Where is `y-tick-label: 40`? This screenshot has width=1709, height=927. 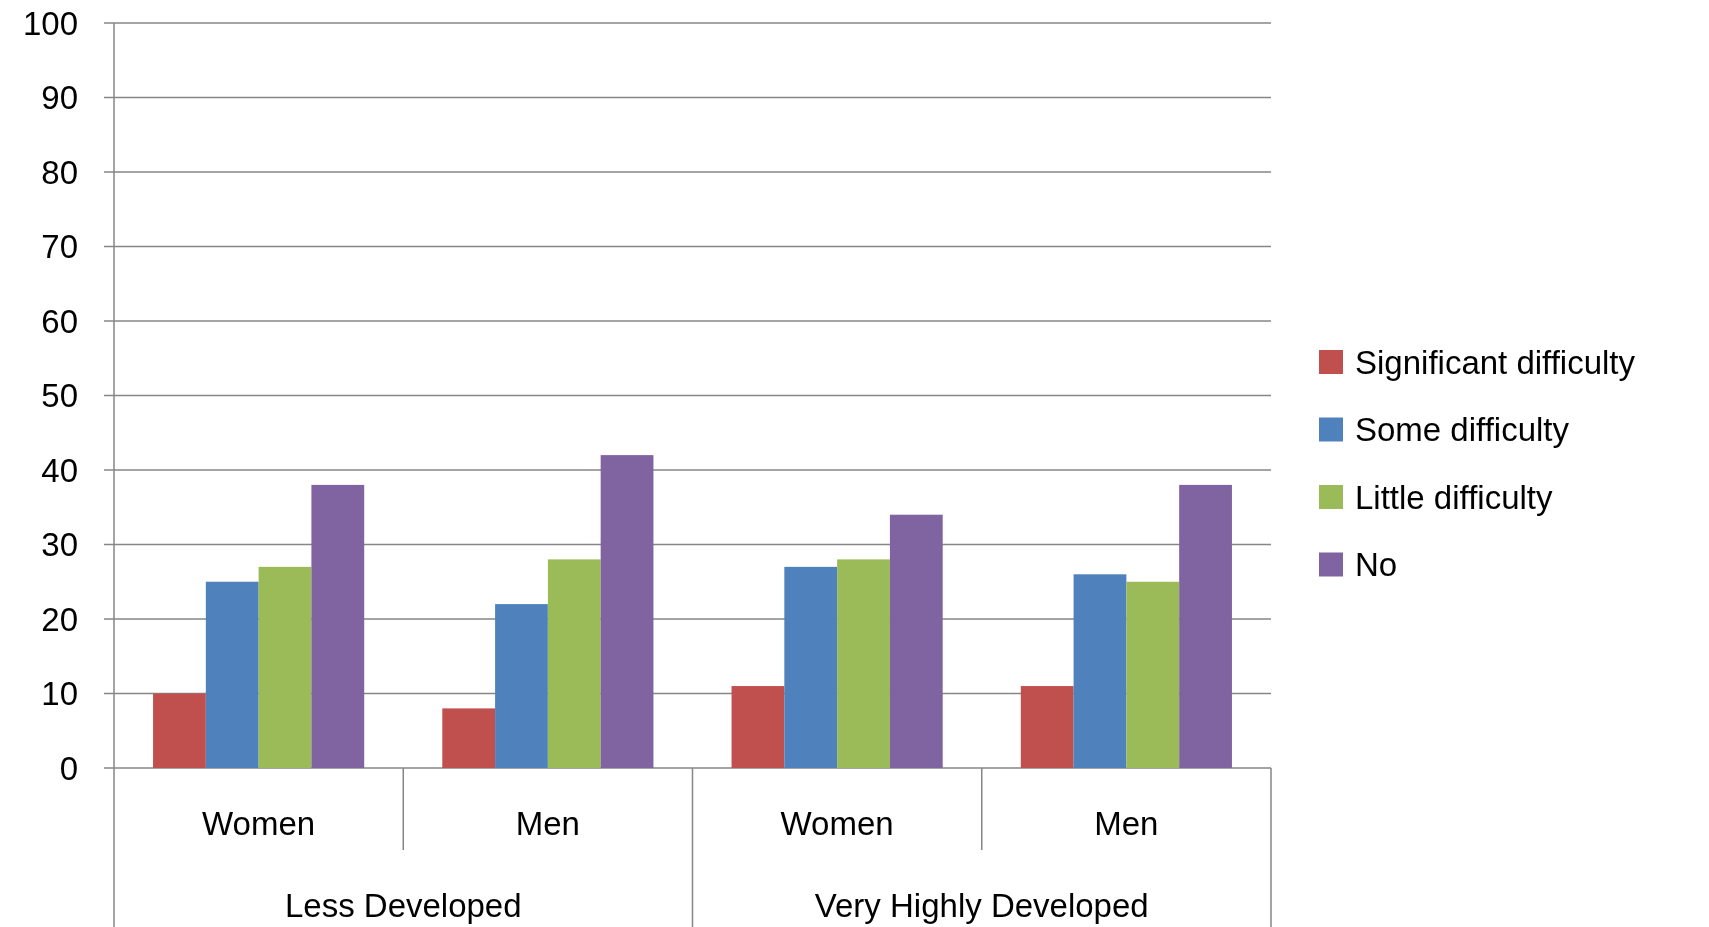 y-tick-label: 40 is located at coordinates (59, 470).